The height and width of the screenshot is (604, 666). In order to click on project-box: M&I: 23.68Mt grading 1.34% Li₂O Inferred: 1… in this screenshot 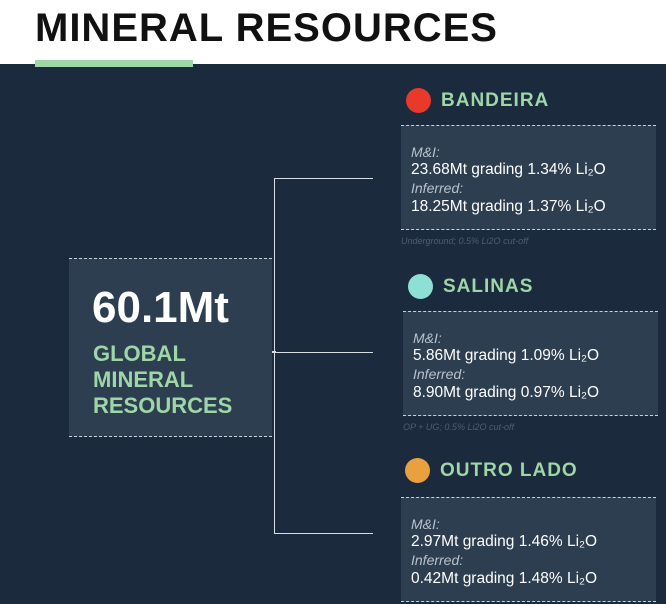, I will do `click(528, 177)`.